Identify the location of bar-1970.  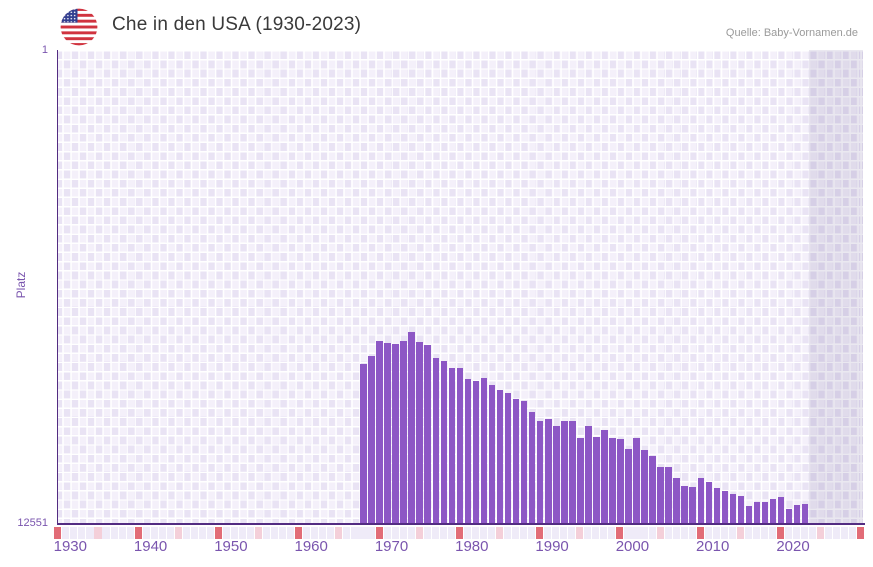
(379, 432).